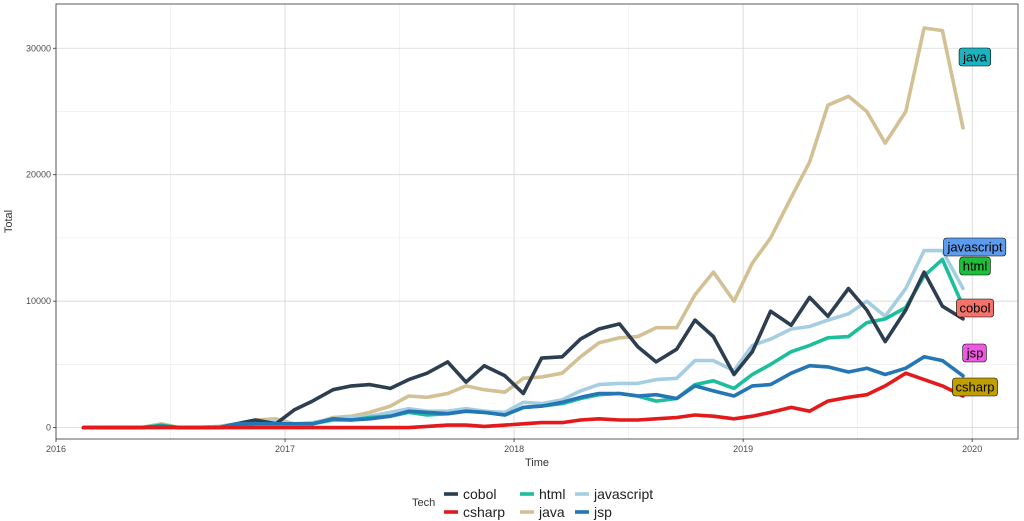  I want to click on y-tick-label: 20000, so click(38, 175).